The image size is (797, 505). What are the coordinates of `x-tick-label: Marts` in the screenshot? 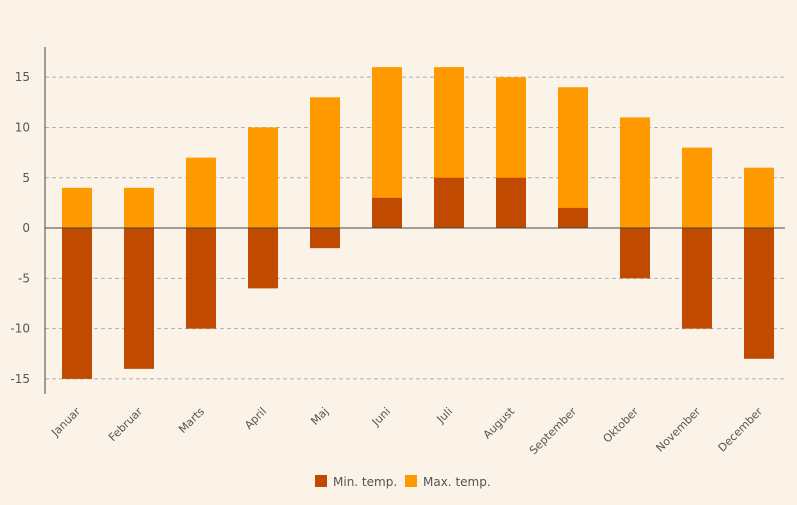 It's located at (191, 420).